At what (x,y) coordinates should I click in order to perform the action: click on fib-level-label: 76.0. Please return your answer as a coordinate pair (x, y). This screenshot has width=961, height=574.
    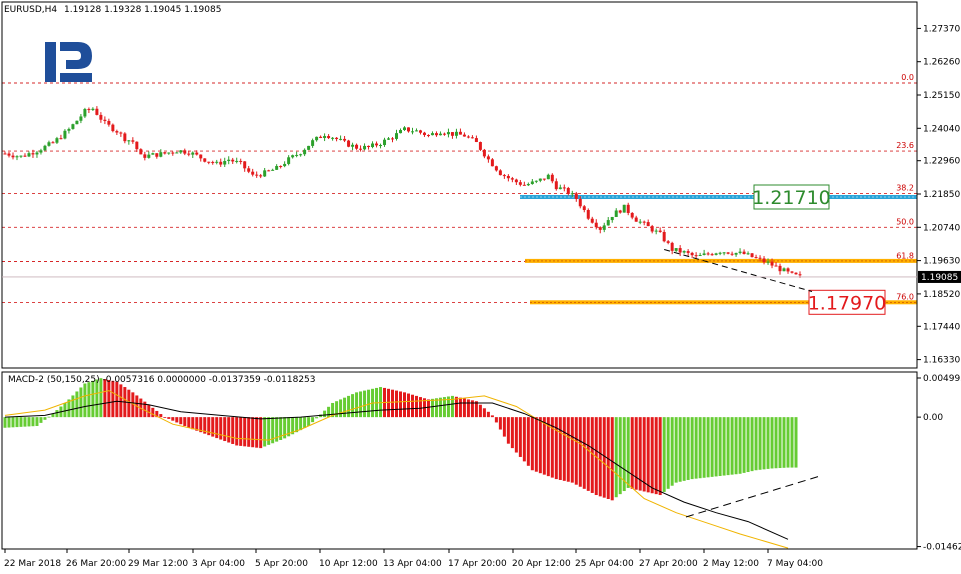
    Looking at the image, I should click on (905, 297).